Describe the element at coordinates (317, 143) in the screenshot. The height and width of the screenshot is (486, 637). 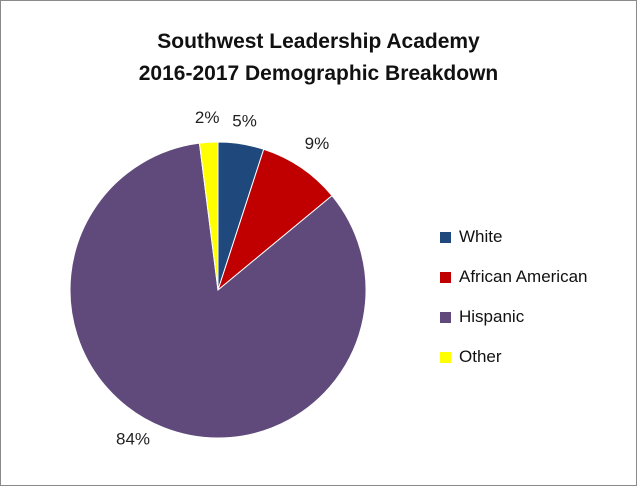
I see `data-label-african-american: 9%` at that location.